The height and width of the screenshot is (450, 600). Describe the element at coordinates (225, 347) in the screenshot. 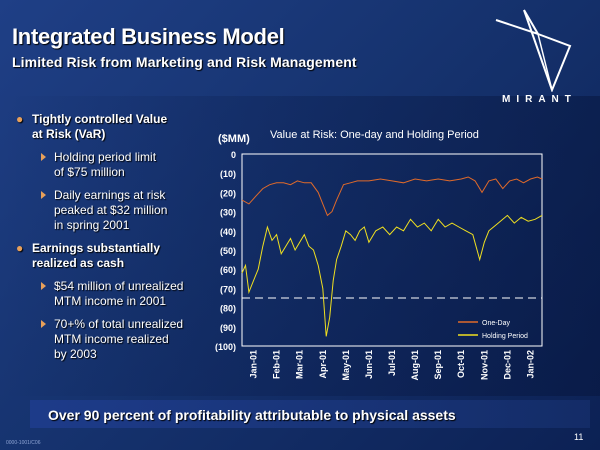

I see `y-tick-label: (100)` at that location.